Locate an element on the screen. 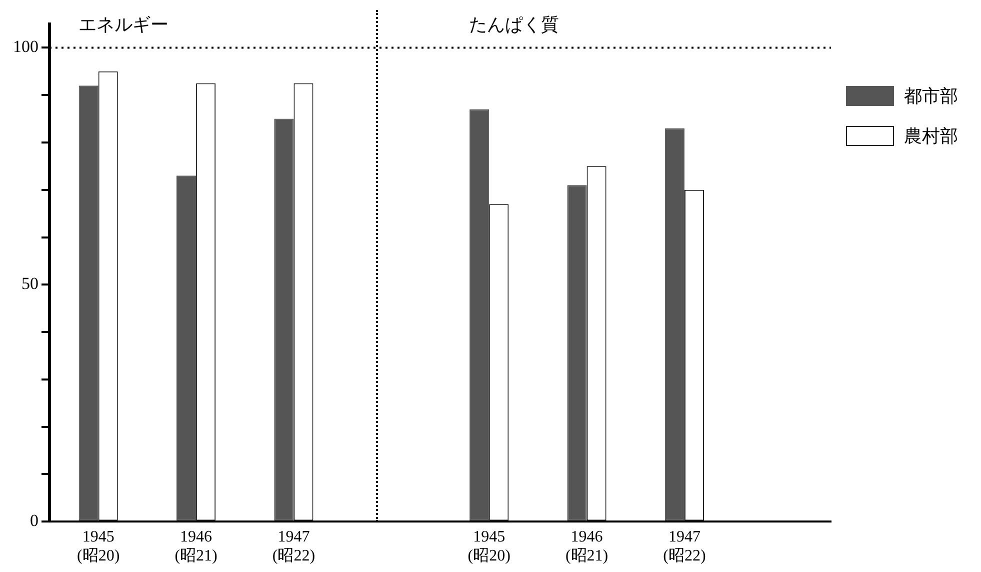 The width and height of the screenshot is (981, 572). y-tick-label: 100 is located at coordinates (25, 46).